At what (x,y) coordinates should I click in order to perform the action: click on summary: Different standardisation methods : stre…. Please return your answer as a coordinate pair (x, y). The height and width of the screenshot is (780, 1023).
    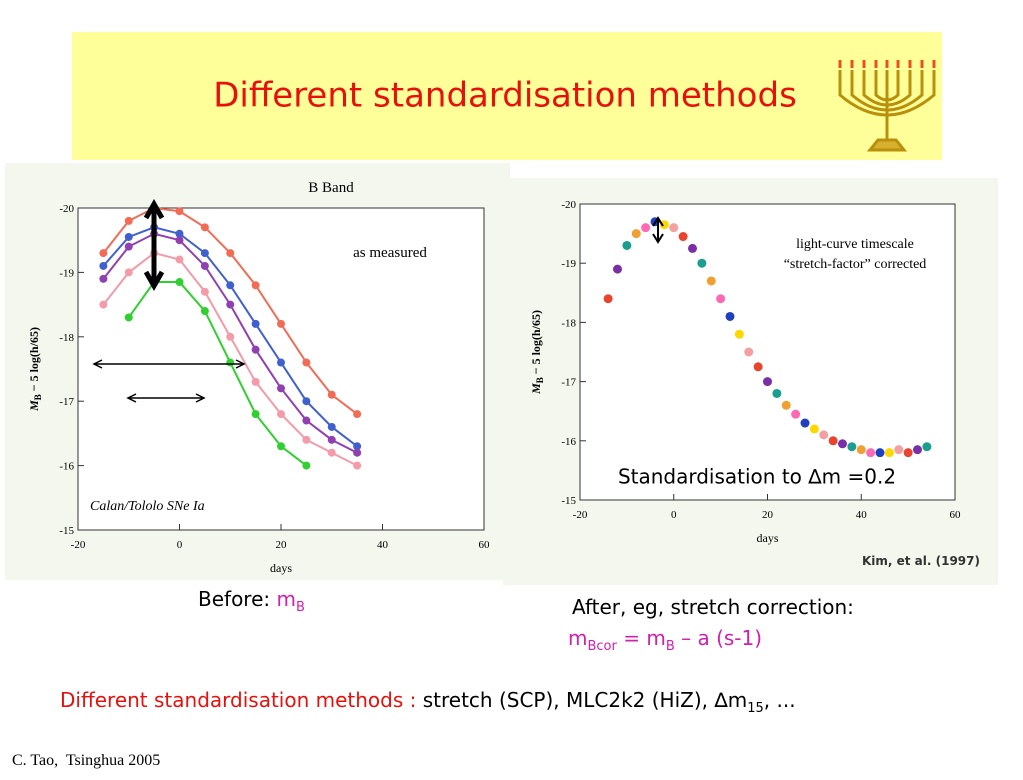
    Looking at the image, I should click on (428, 702).